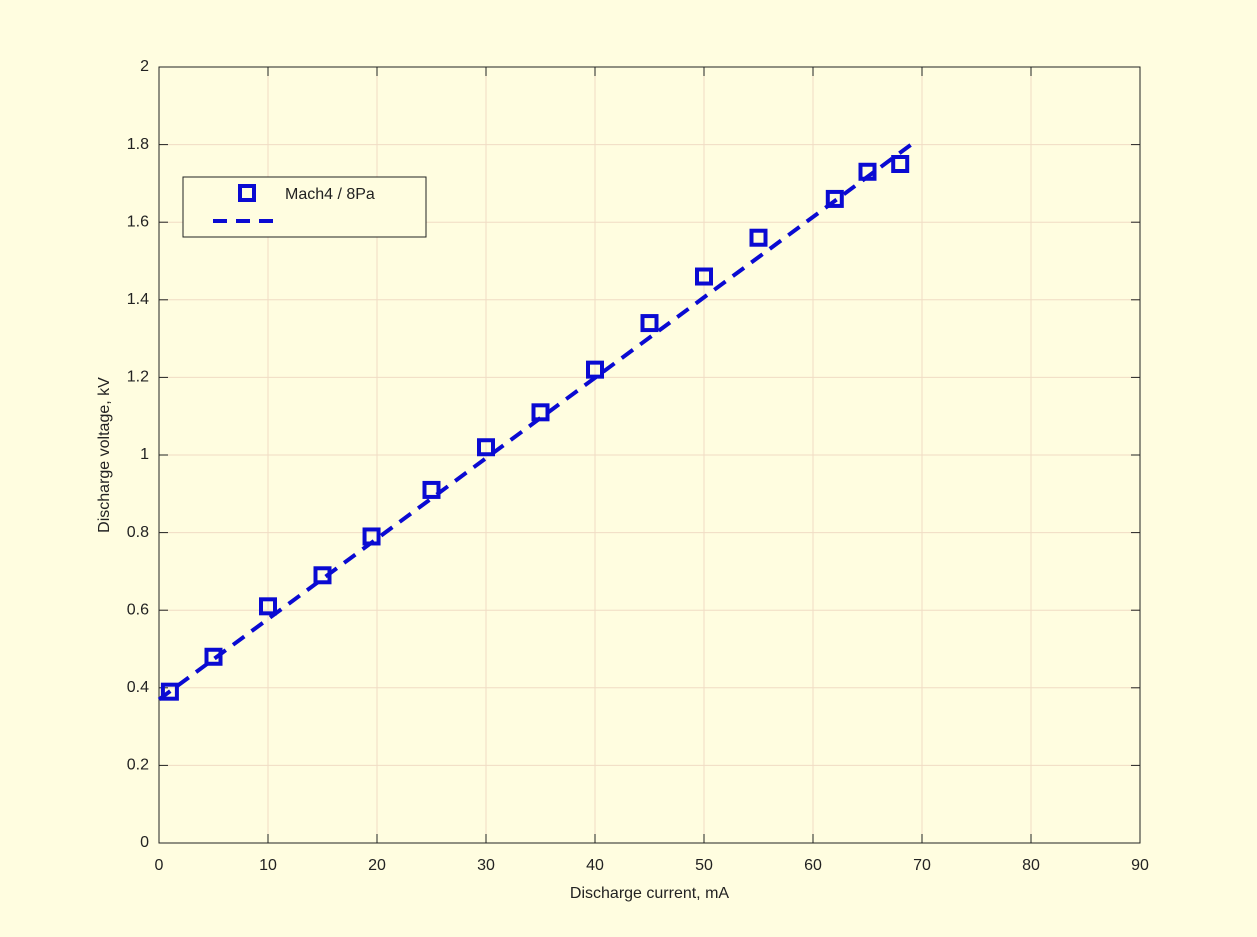 This screenshot has width=1257, height=937. What do you see at coordinates (268, 865) in the screenshot?
I see `x-tick-label: 10` at bounding box center [268, 865].